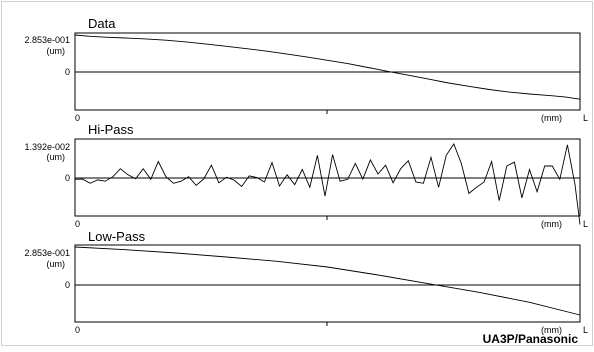 The width and height of the screenshot is (594, 352). Describe the element at coordinates (111, 129) in the screenshot. I see `panel-title: Hi-Pass` at that location.